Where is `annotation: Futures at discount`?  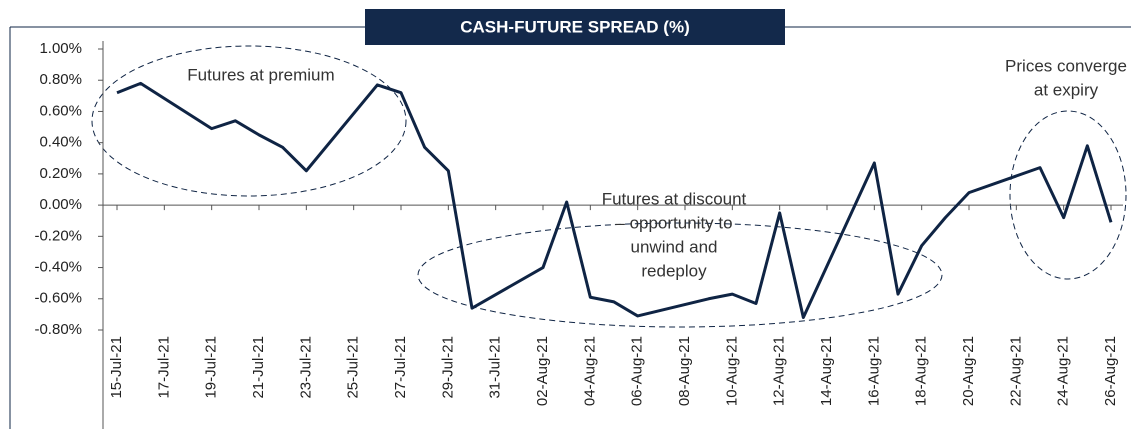
annotation: Futures at discount is located at coordinates (674, 198).